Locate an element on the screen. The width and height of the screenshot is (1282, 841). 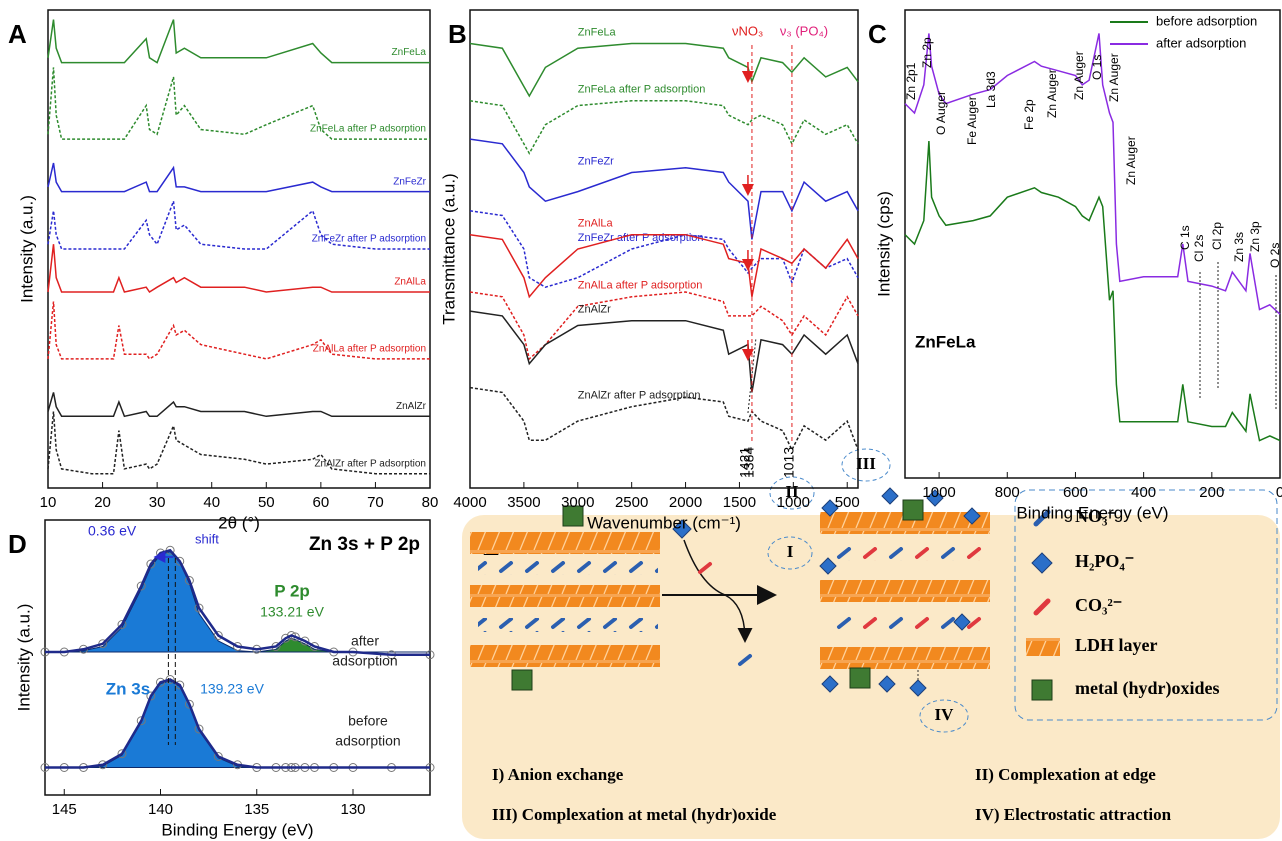
peak-annotation: Cl 2p is located at coordinates (1217, 236).